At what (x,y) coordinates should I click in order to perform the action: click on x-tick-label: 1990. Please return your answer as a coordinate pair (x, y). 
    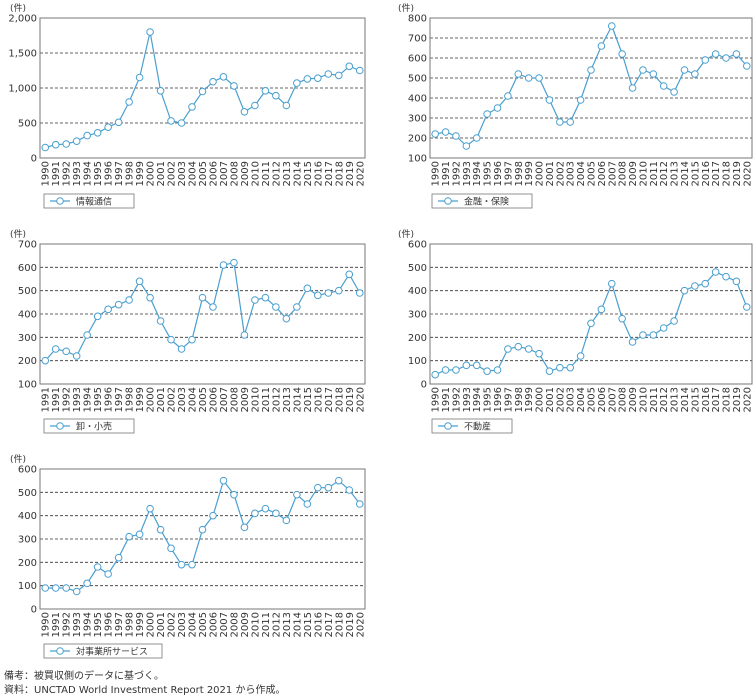
    Looking at the image, I should click on (436, 399).